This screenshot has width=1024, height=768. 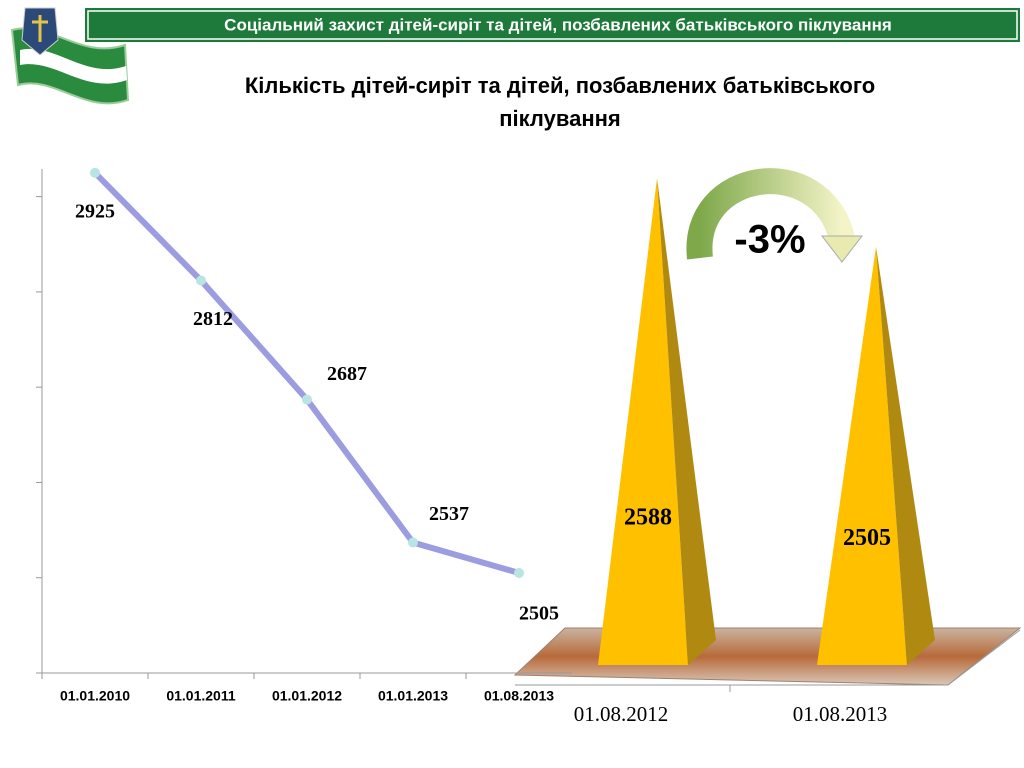 What do you see at coordinates (413, 696) in the screenshot?
I see `x-tick-label: 01.01.2013` at bounding box center [413, 696].